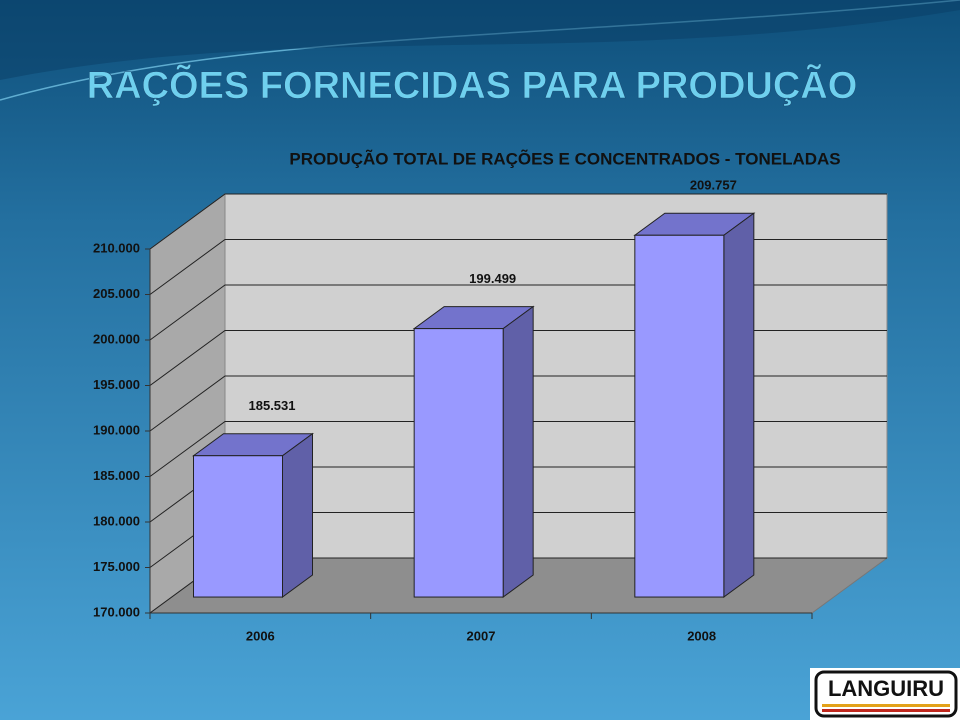  I want to click on x-tick-label: 2007, so click(481, 635).